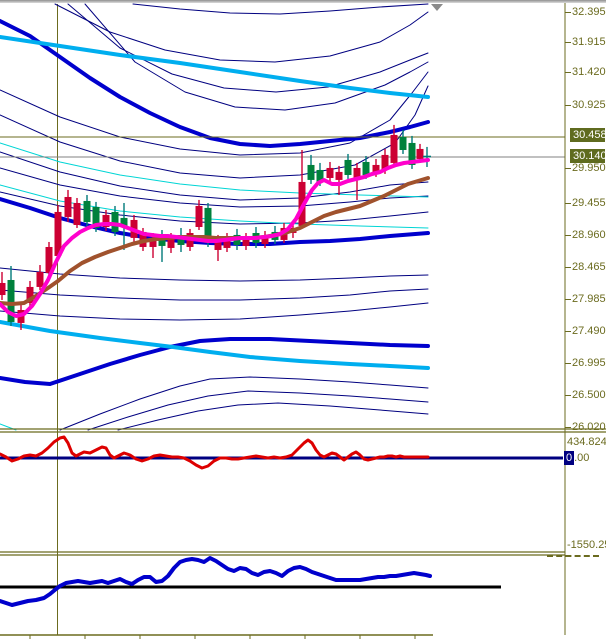 The image size is (606, 639). What do you see at coordinates (216, 581) in the screenshot?
I see `indicator2-blue-line` at bounding box center [216, 581].